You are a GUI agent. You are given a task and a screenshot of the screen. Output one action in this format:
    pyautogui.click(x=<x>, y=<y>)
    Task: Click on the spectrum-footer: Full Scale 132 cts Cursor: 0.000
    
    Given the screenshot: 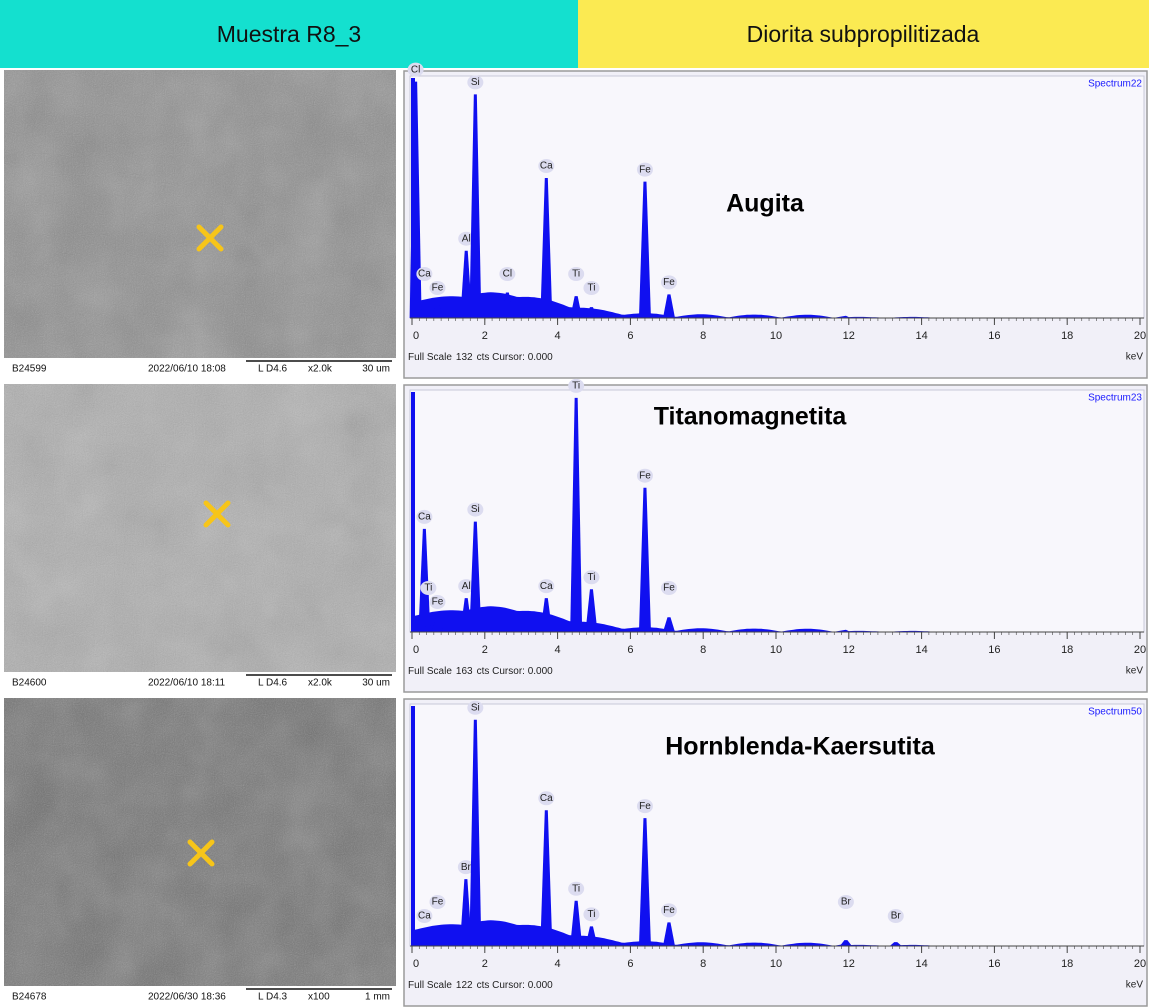 What is the action you would take?
    pyautogui.click(x=480, y=357)
    